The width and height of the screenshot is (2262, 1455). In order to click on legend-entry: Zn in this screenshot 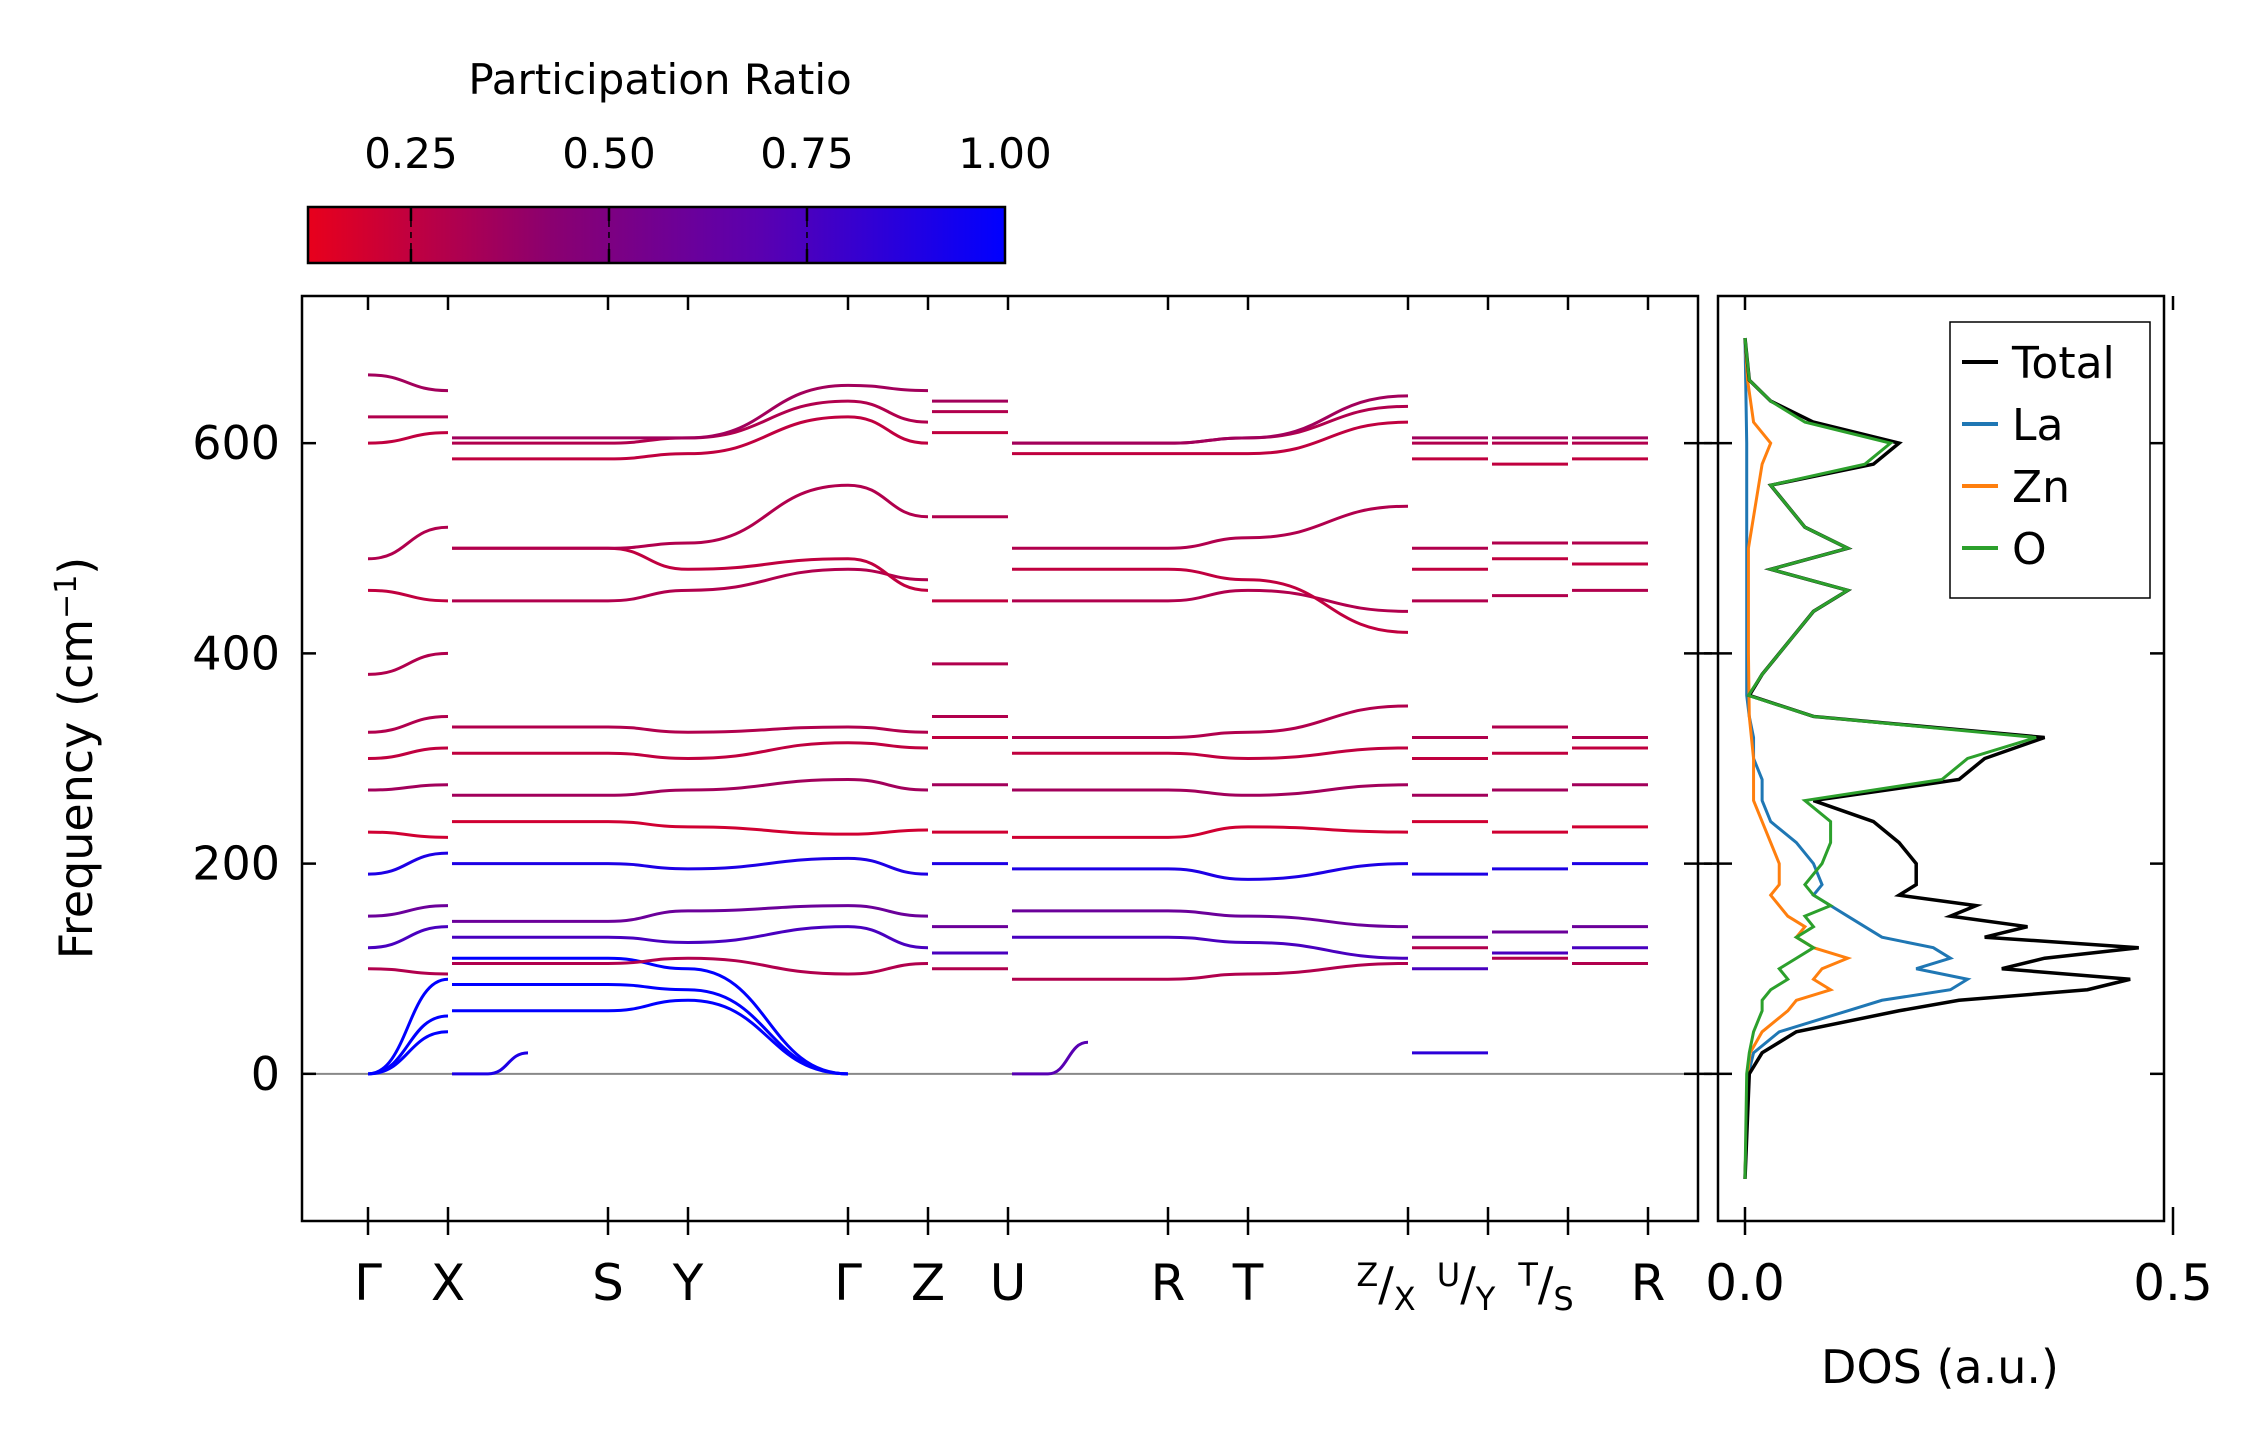, I will do `click(2041, 487)`.